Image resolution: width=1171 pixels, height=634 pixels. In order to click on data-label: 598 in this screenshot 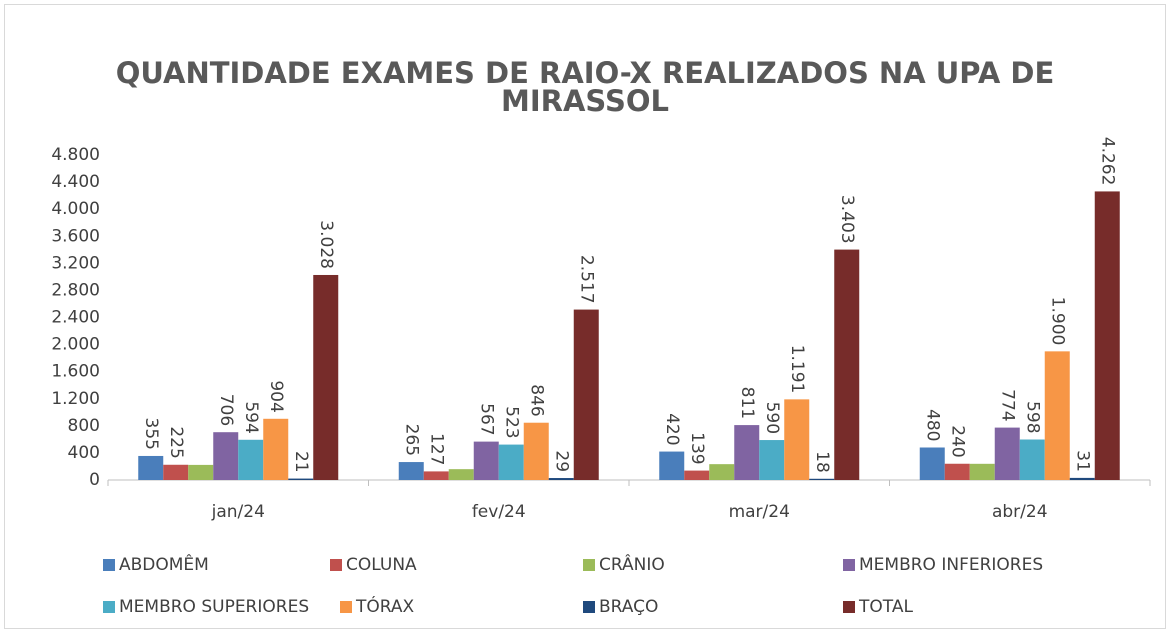, I will do `click(1032, 417)`.